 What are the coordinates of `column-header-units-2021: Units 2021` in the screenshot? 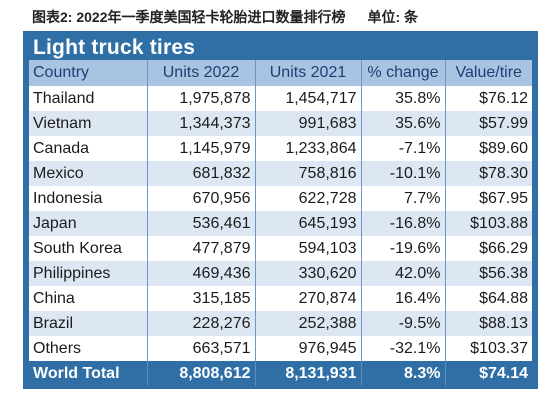 It's located at (308, 73).